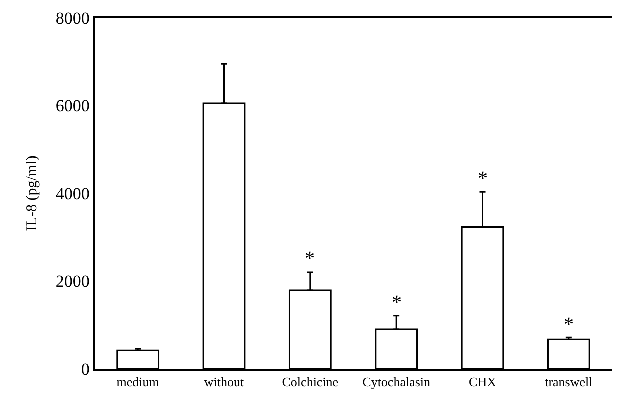 This screenshot has width=617, height=409. What do you see at coordinates (73, 282) in the screenshot?
I see `y-tick-label: 2000` at bounding box center [73, 282].